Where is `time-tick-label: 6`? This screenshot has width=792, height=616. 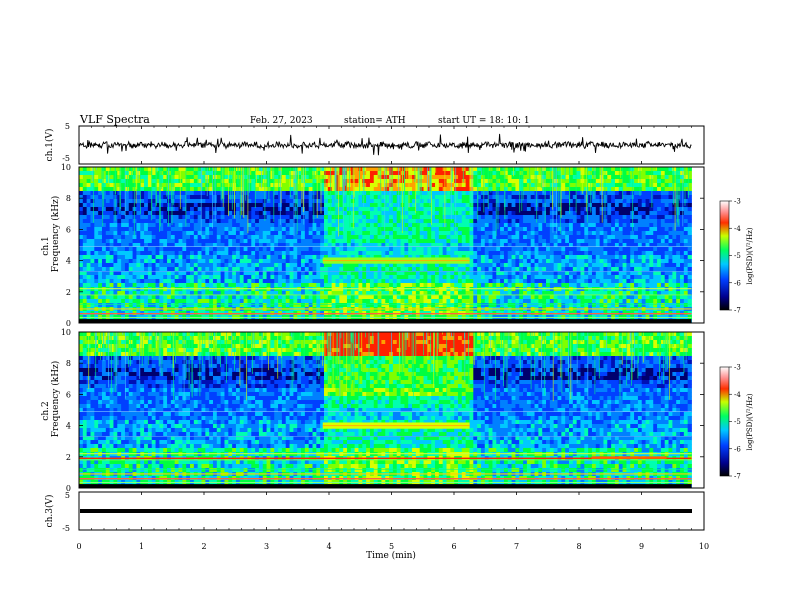
time-tick-label: 6 is located at coordinates (453, 546).